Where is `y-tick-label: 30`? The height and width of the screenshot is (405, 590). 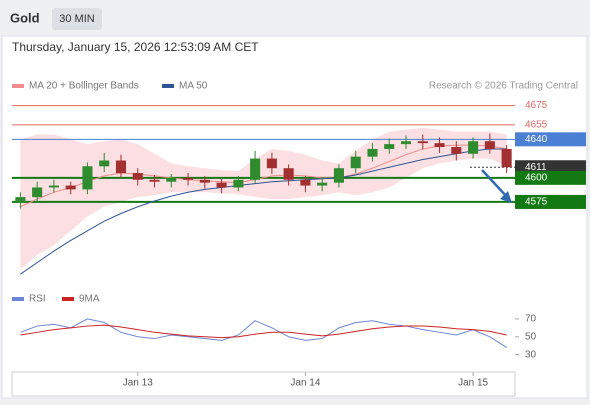
y-tick-label: 30 is located at coordinates (531, 354).